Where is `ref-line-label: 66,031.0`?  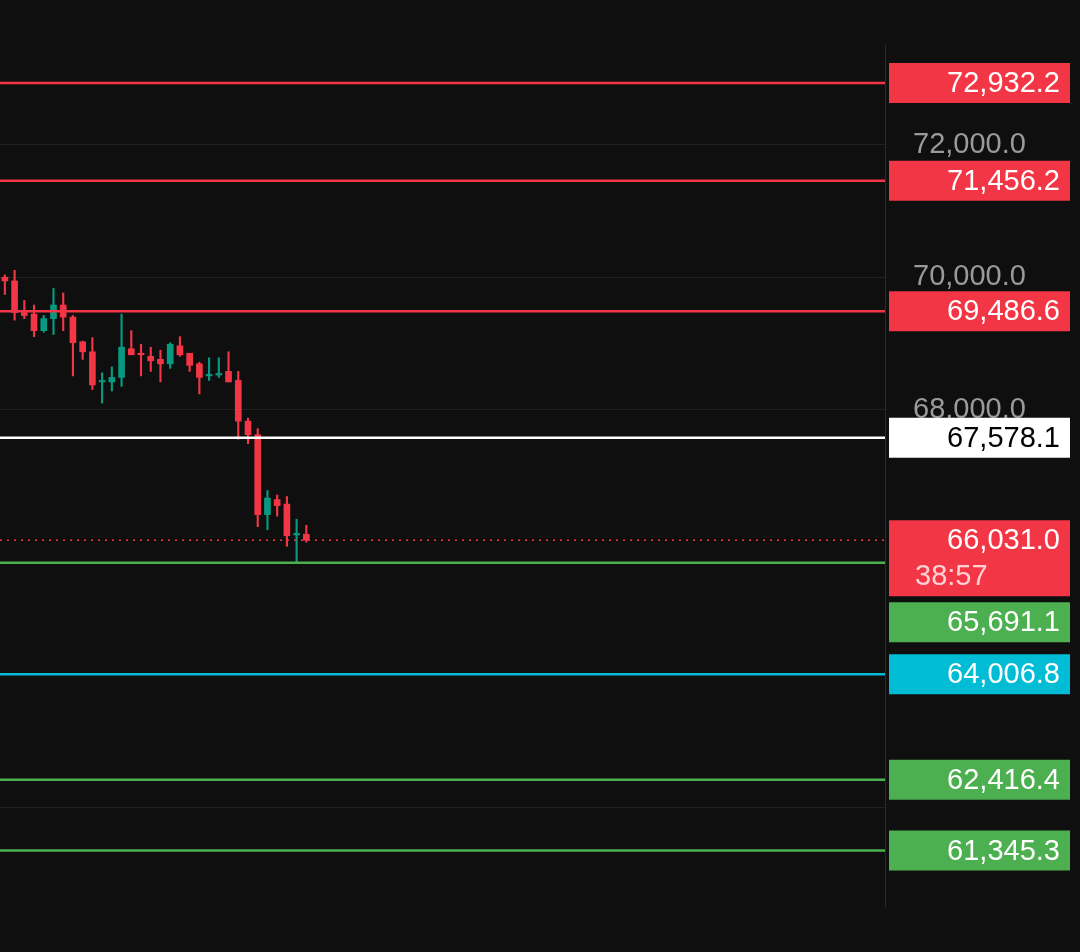 ref-line-label: 66,031.0 is located at coordinates (1003, 539).